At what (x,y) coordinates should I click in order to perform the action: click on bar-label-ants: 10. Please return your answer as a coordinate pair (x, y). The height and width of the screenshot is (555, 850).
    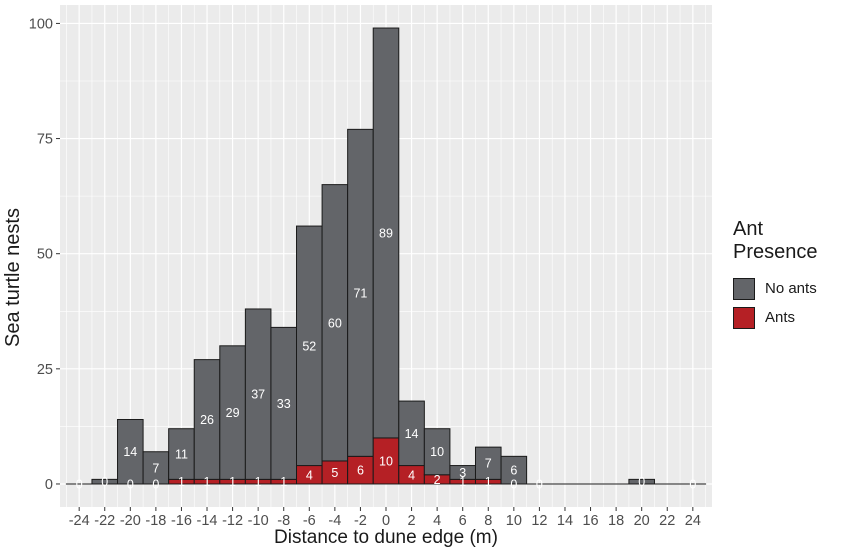
    Looking at the image, I should click on (386, 461).